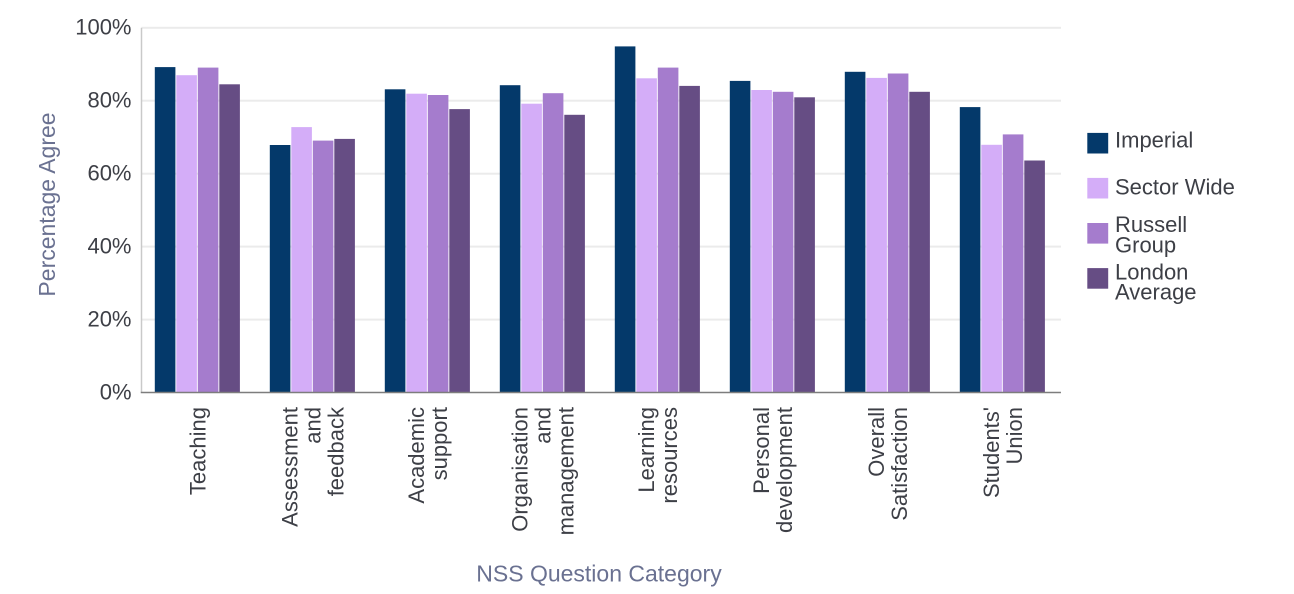 The image size is (1294, 594). Describe the element at coordinates (669, 455) in the screenshot. I see `svg-text: resources` at that location.